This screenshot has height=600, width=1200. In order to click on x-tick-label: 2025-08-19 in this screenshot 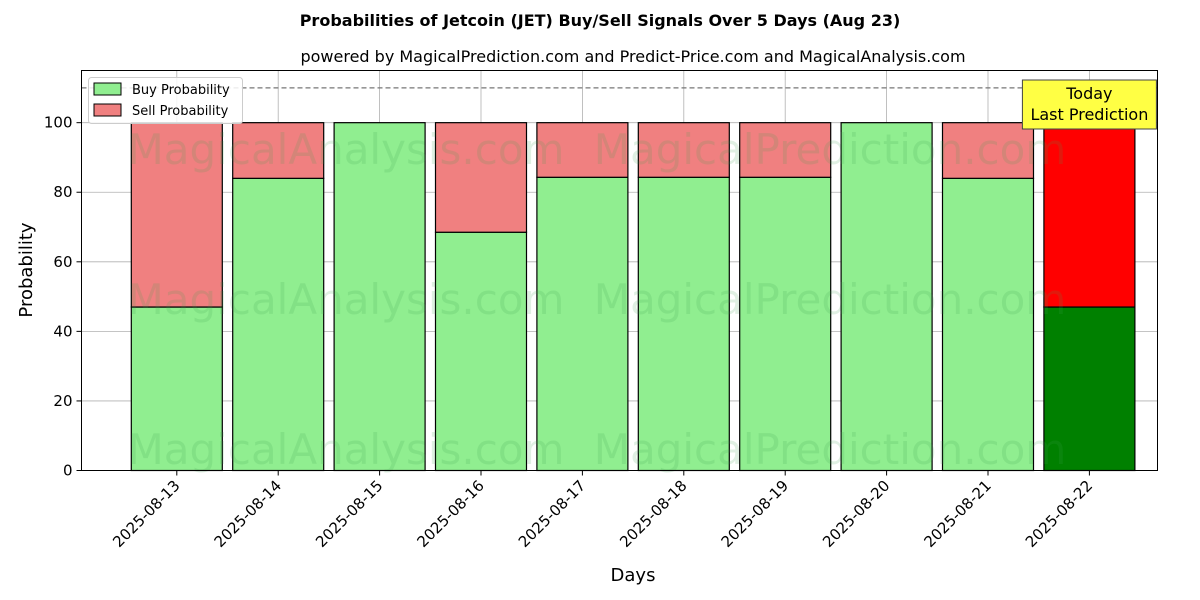, I will do `click(755, 514)`.